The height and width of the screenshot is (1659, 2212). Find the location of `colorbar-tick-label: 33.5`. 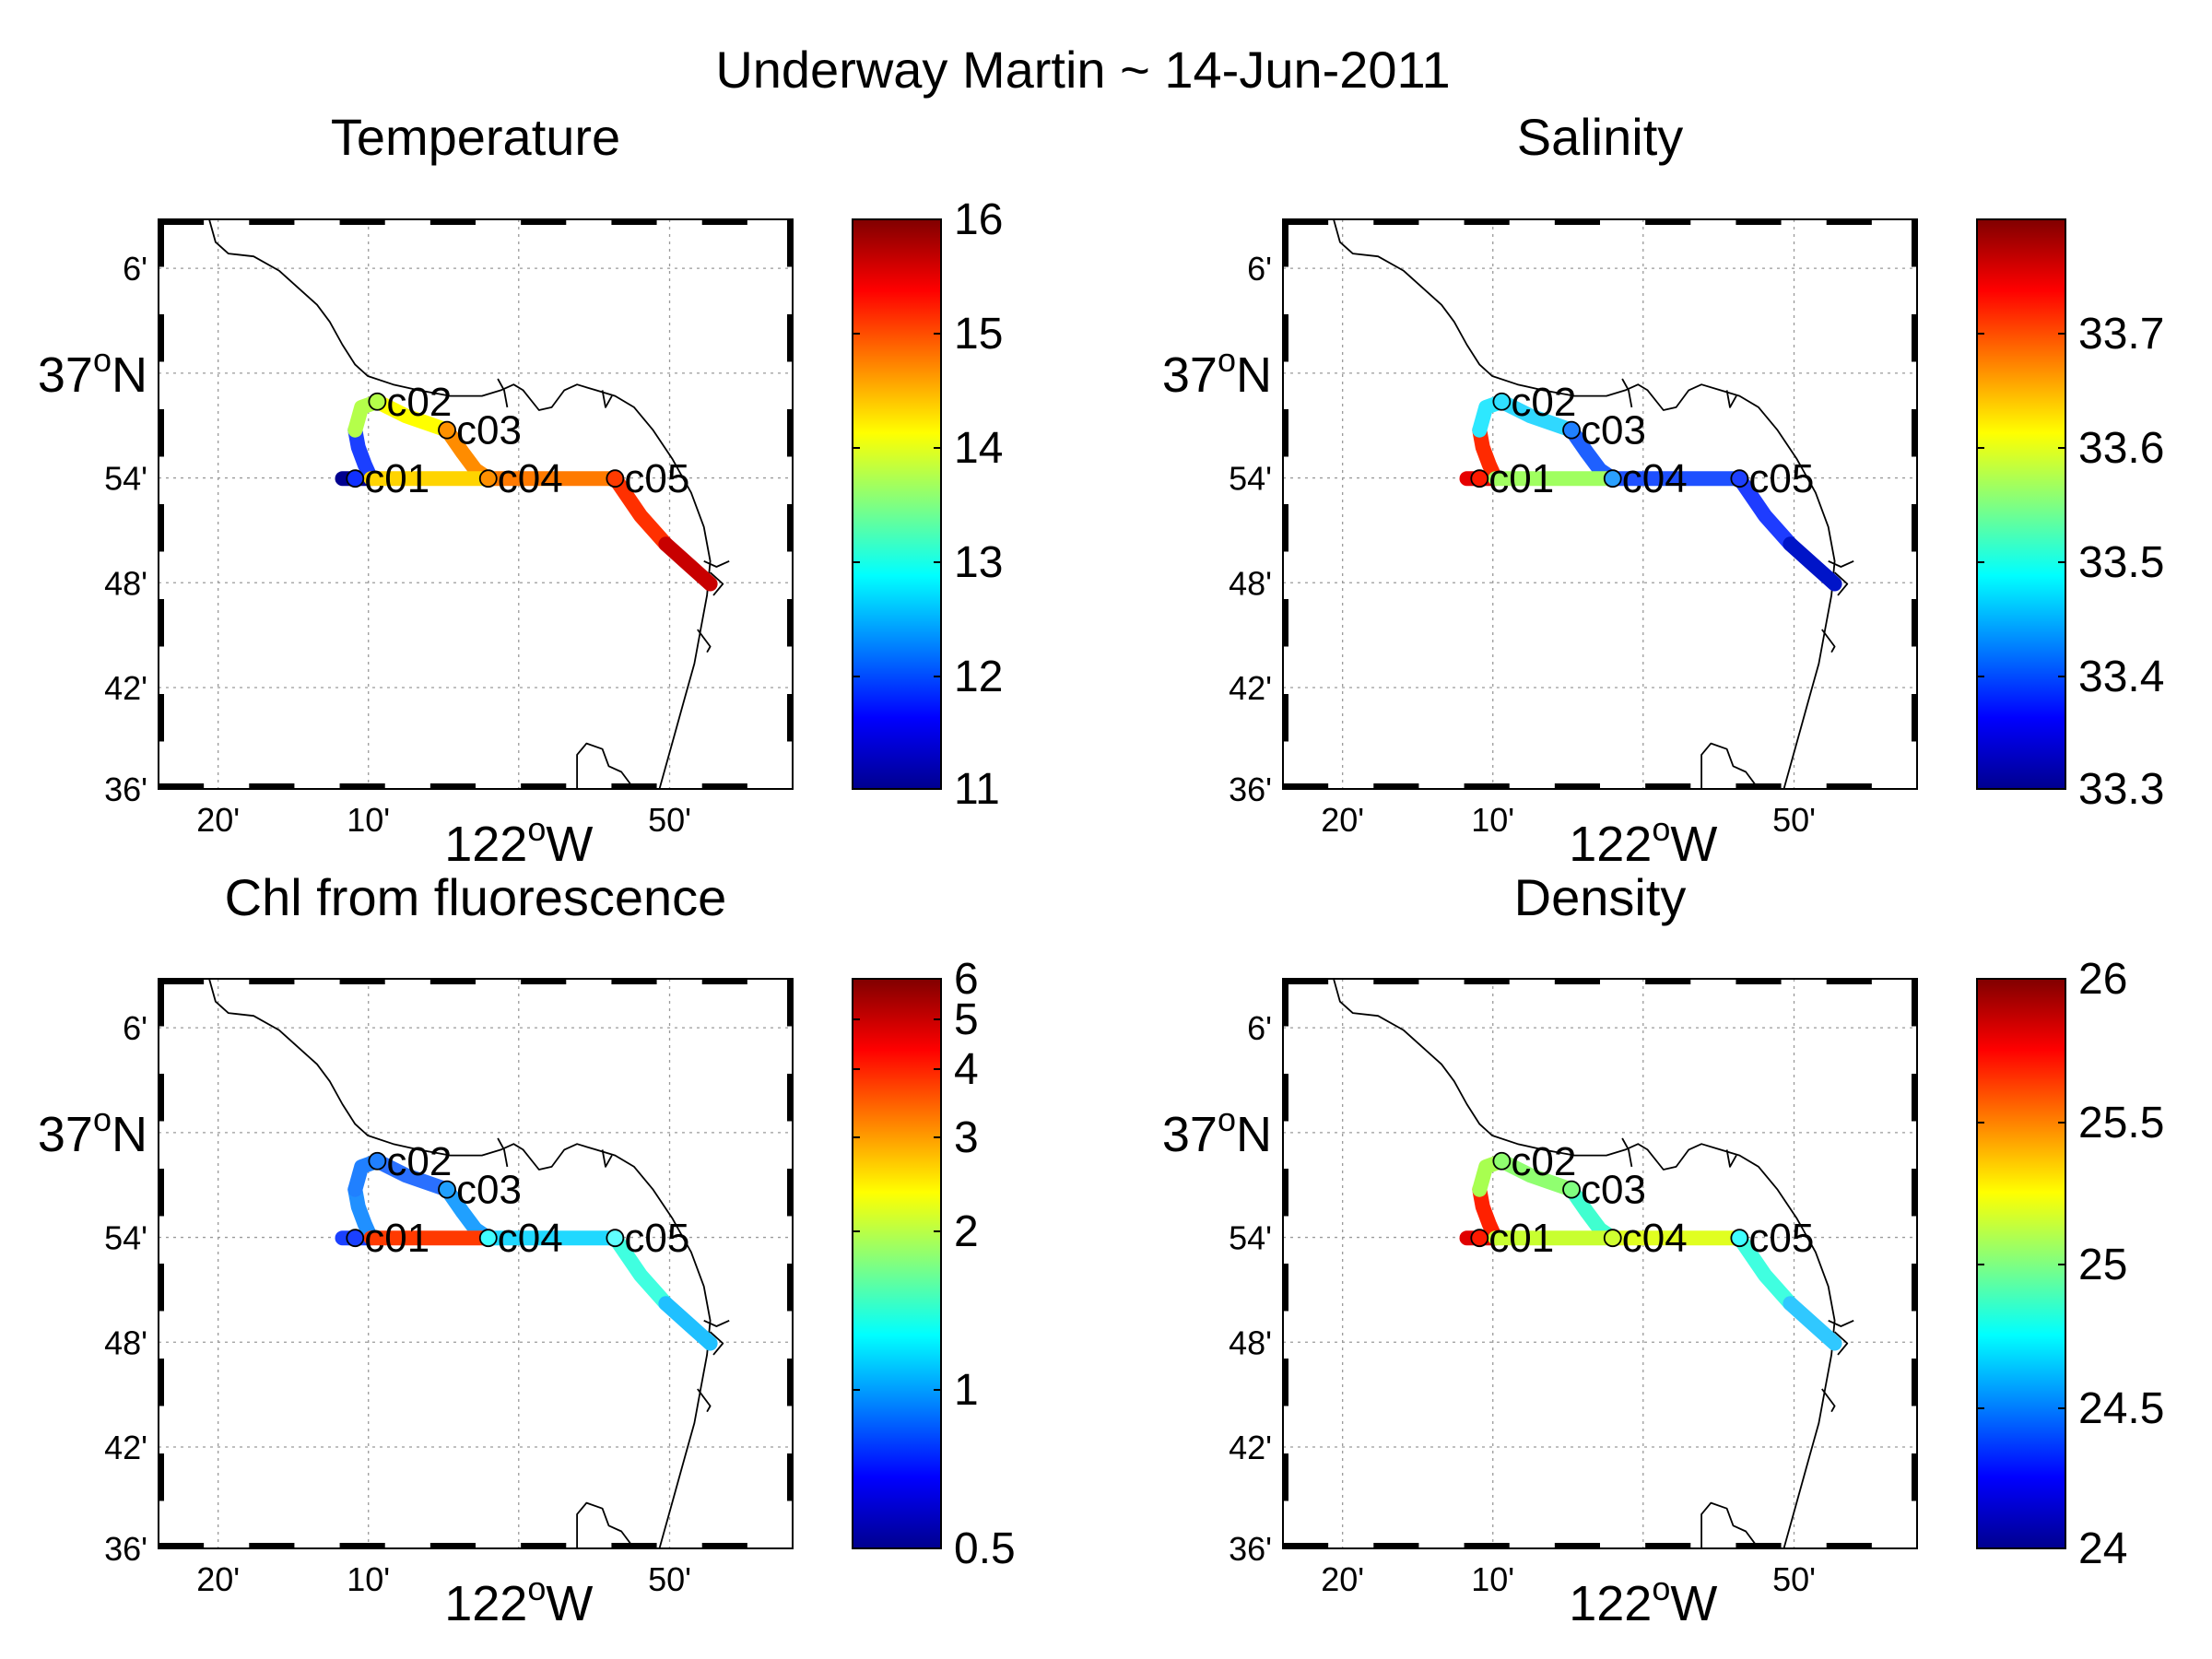

colorbar-tick-label: 33.5 is located at coordinates (2121, 562).